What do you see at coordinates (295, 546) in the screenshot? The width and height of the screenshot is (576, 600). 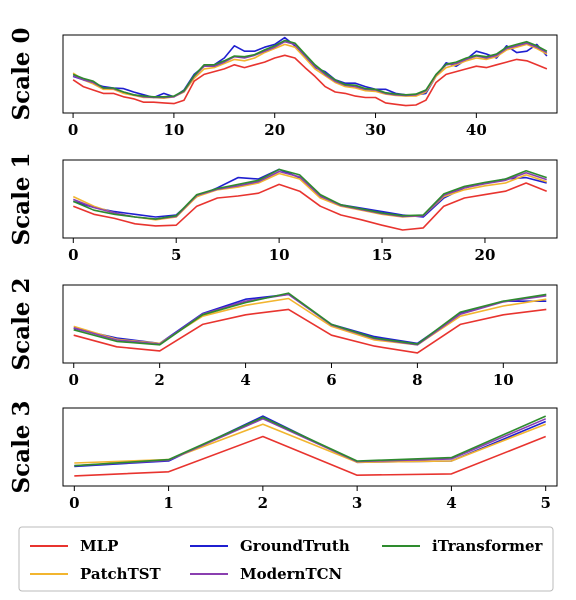 I see `legend-label-groundtruth: GroundTruth` at bounding box center [295, 546].